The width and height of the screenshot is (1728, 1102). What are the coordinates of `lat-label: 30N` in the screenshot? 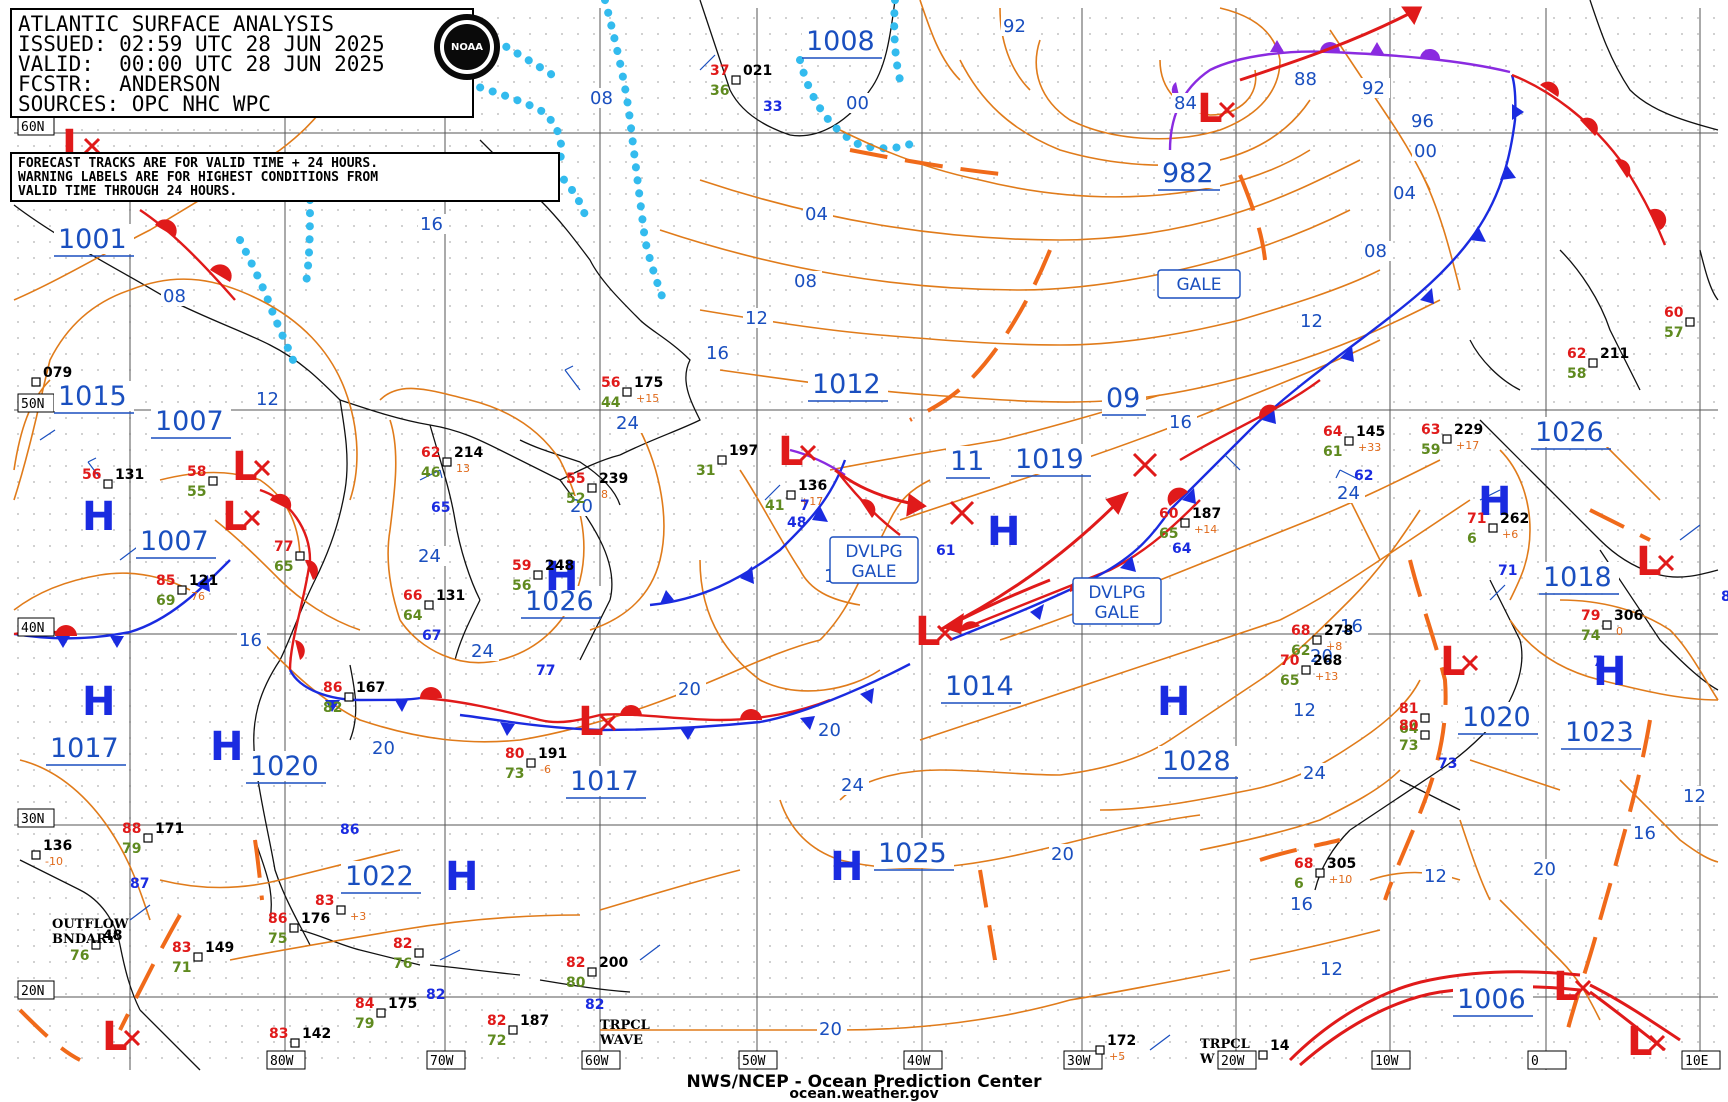 It's located at (32, 819).